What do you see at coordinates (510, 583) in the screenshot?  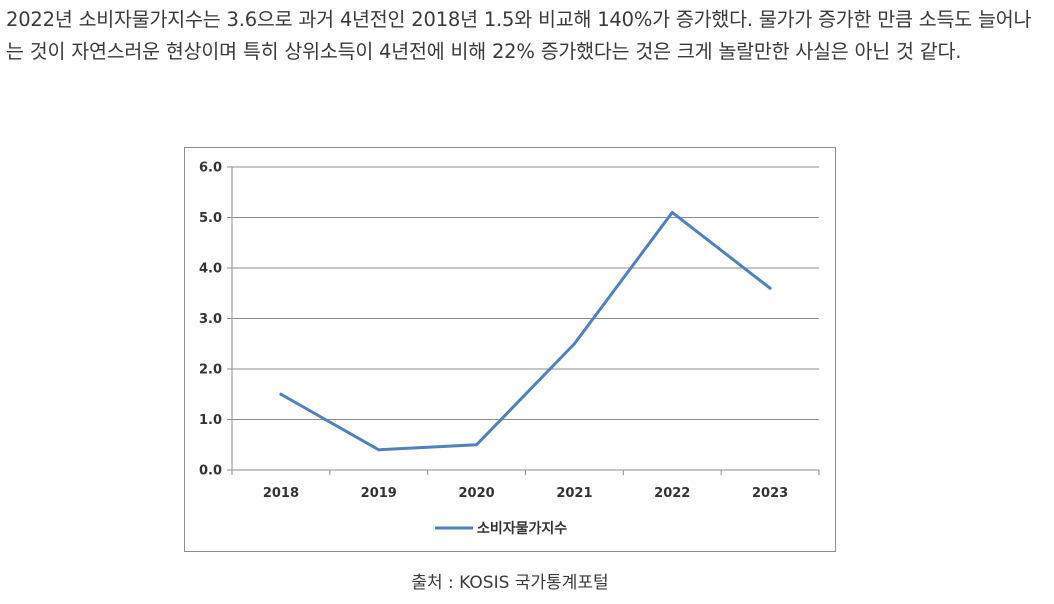 I see `source-caption: 출처 : KOSIS 국가통계포털` at bounding box center [510, 583].